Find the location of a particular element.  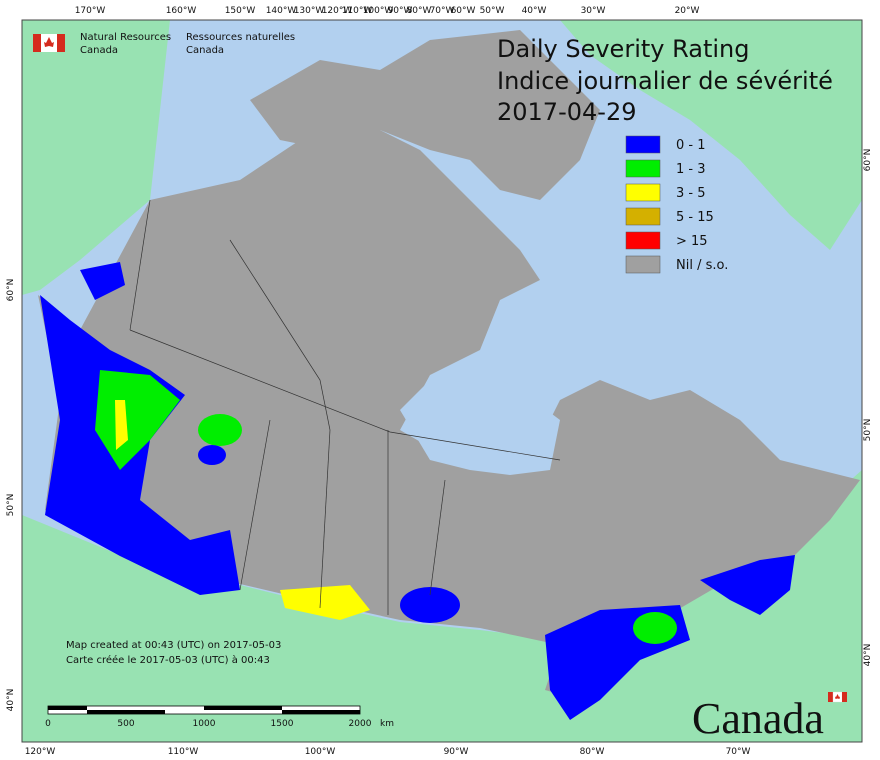

fire-zone-maritimes is located at coordinates (747, 585).